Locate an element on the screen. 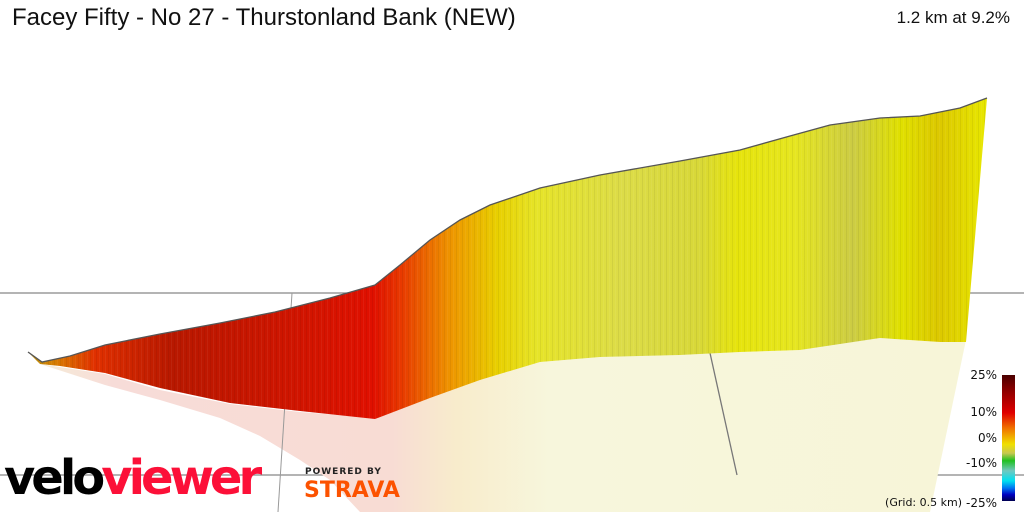 The image size is (1024, 512). legend-label-high: 10% is located at coordinates (983, 412).